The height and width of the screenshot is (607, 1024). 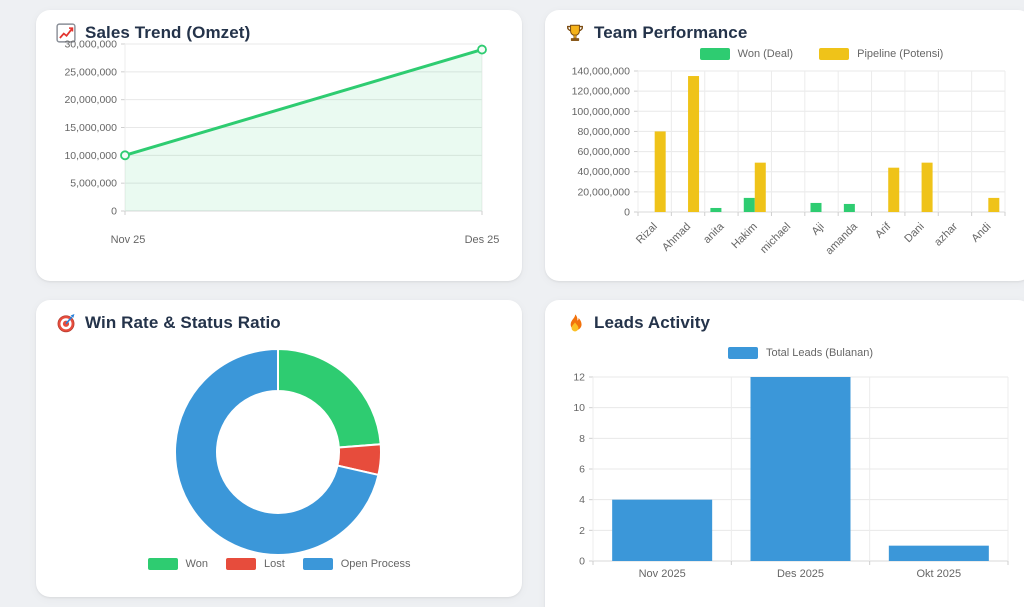 I want to click on target-icon, so click(x=66, y=323).